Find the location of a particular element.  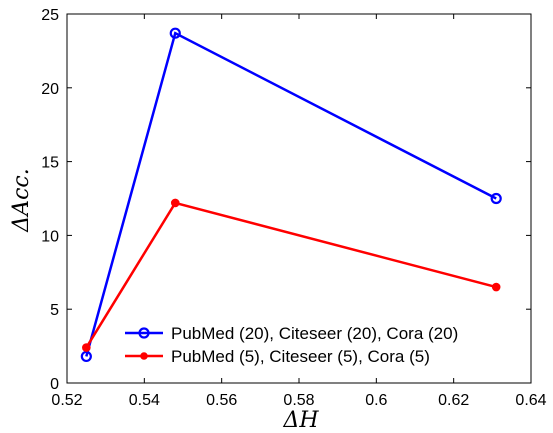

legend-entry: PubMed (20), Citeseer (20), Cora (20) is located at coordinates (291, 333).